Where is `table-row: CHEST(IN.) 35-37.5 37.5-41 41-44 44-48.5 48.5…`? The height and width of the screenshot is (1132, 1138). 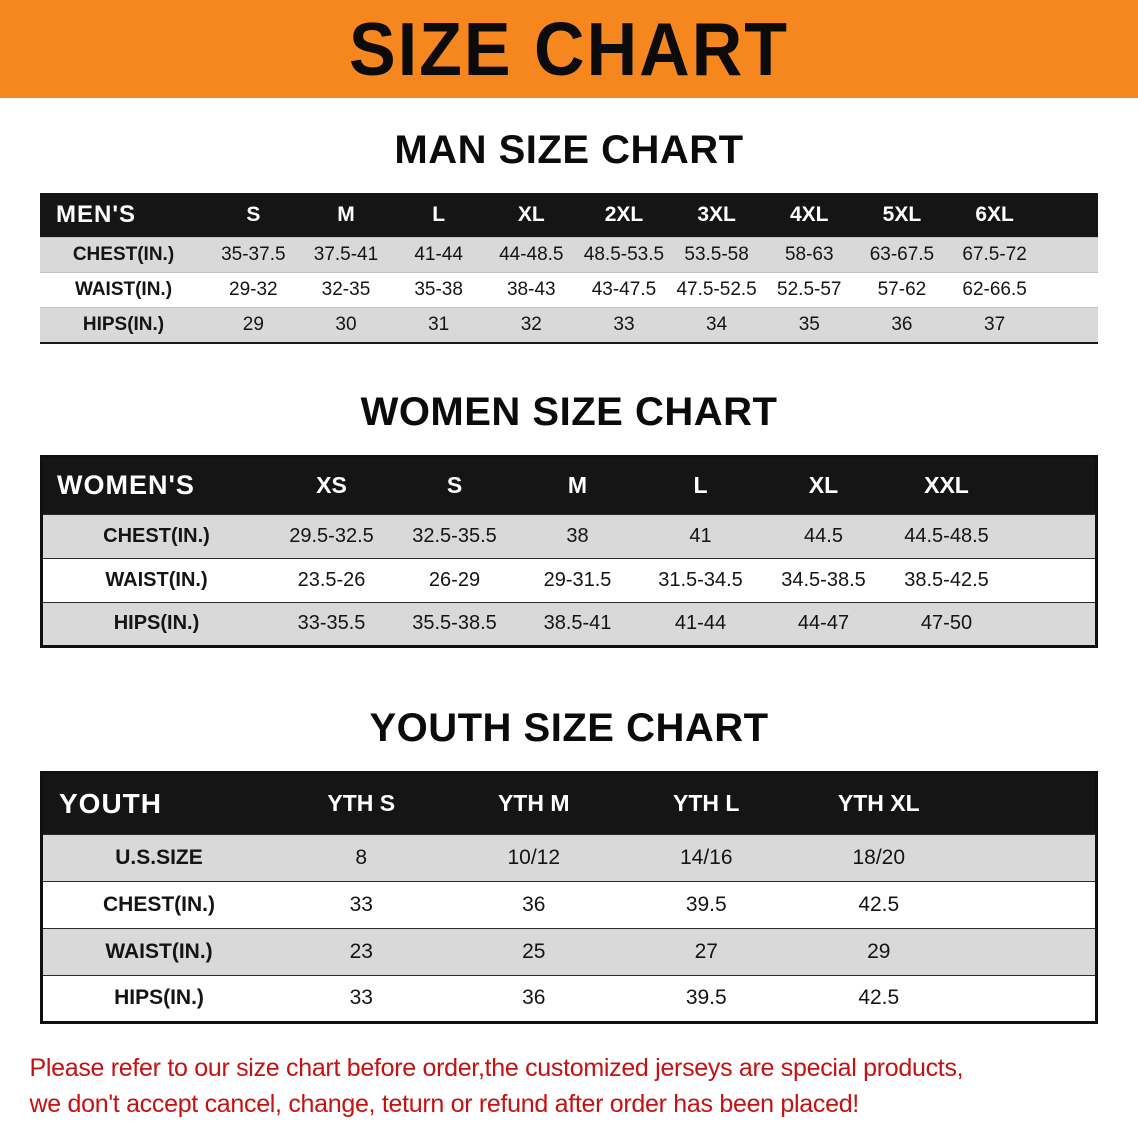 table-row: CHEST(IN.) 35-37.5 37.5-41 41-44 44-48.5 48.5… is located at coordinates (569, 255).